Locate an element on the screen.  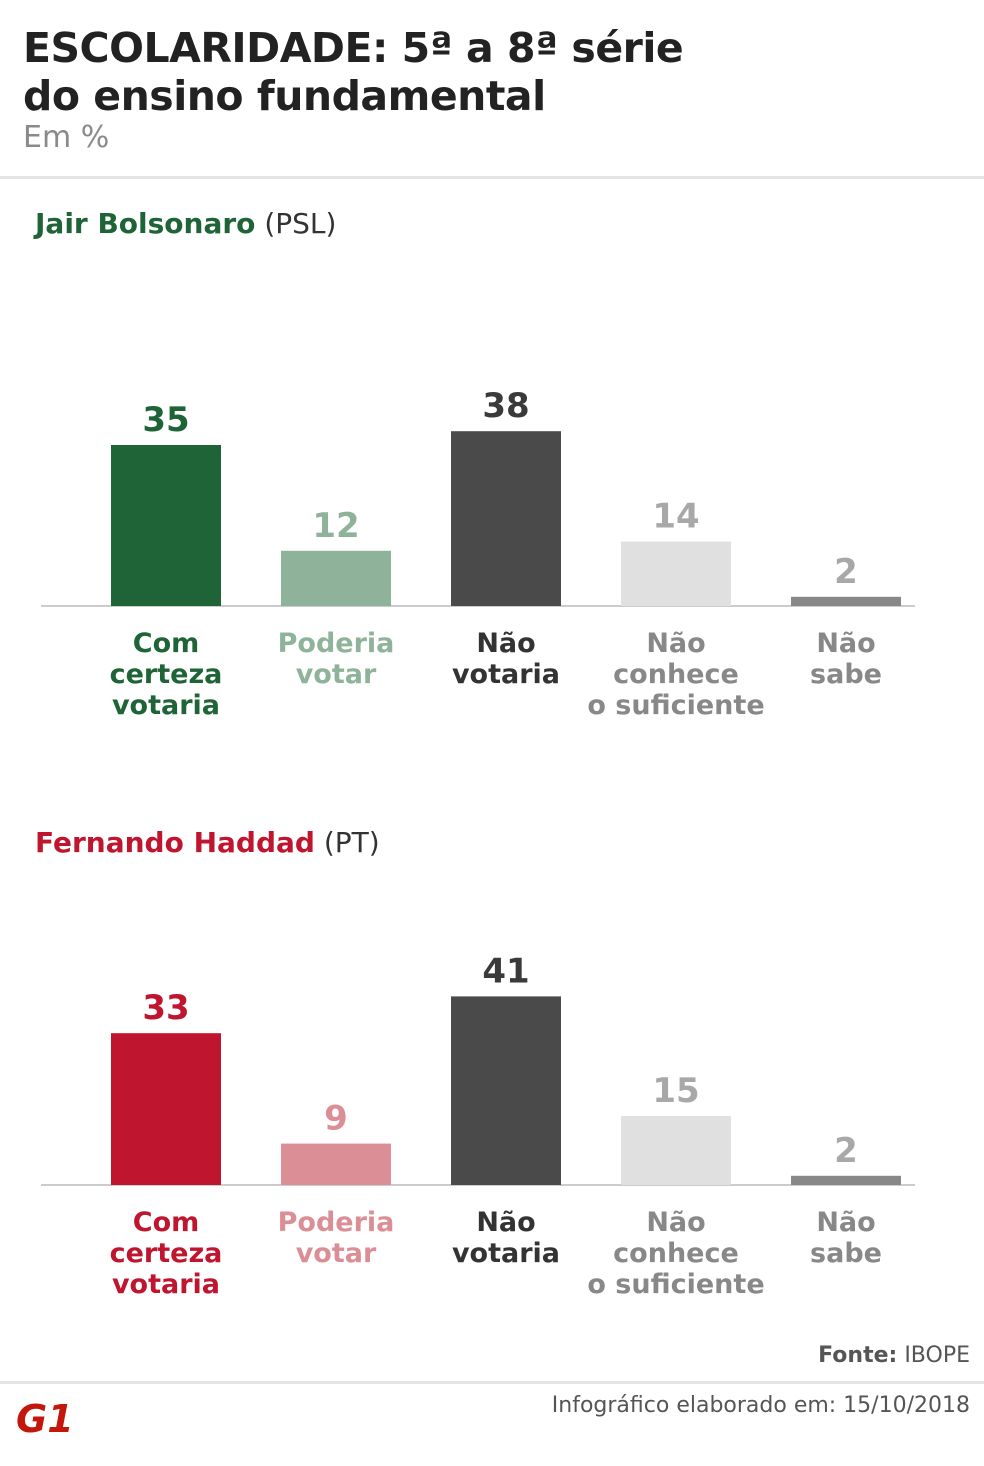
title-line-1: ESCOLARIDADE: 5ª a 8ª série is located at coordinates (353, 48).